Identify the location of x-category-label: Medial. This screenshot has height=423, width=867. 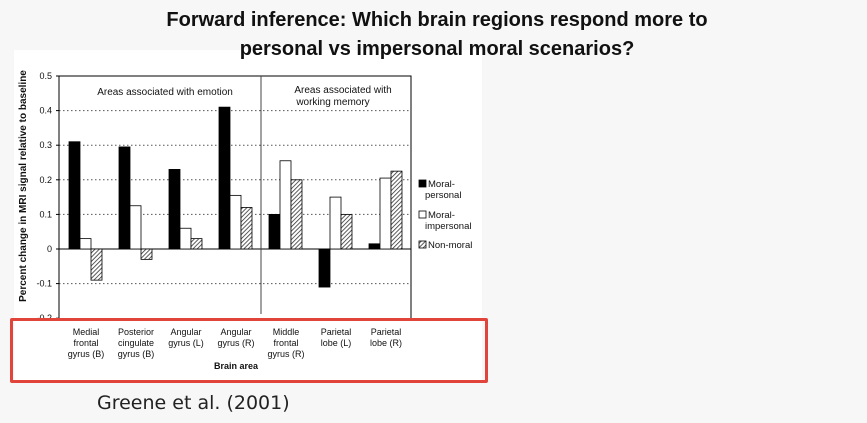
(86, 332).